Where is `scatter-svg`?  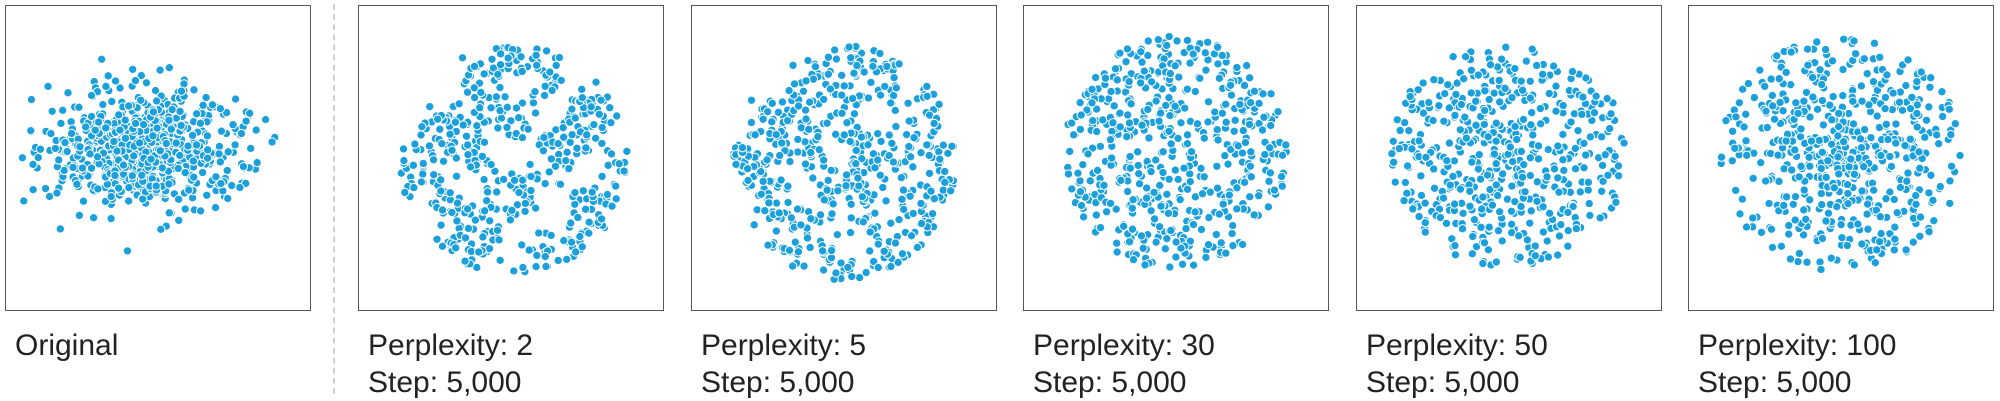
scatter-svg is located at coordinates (1177, 151).